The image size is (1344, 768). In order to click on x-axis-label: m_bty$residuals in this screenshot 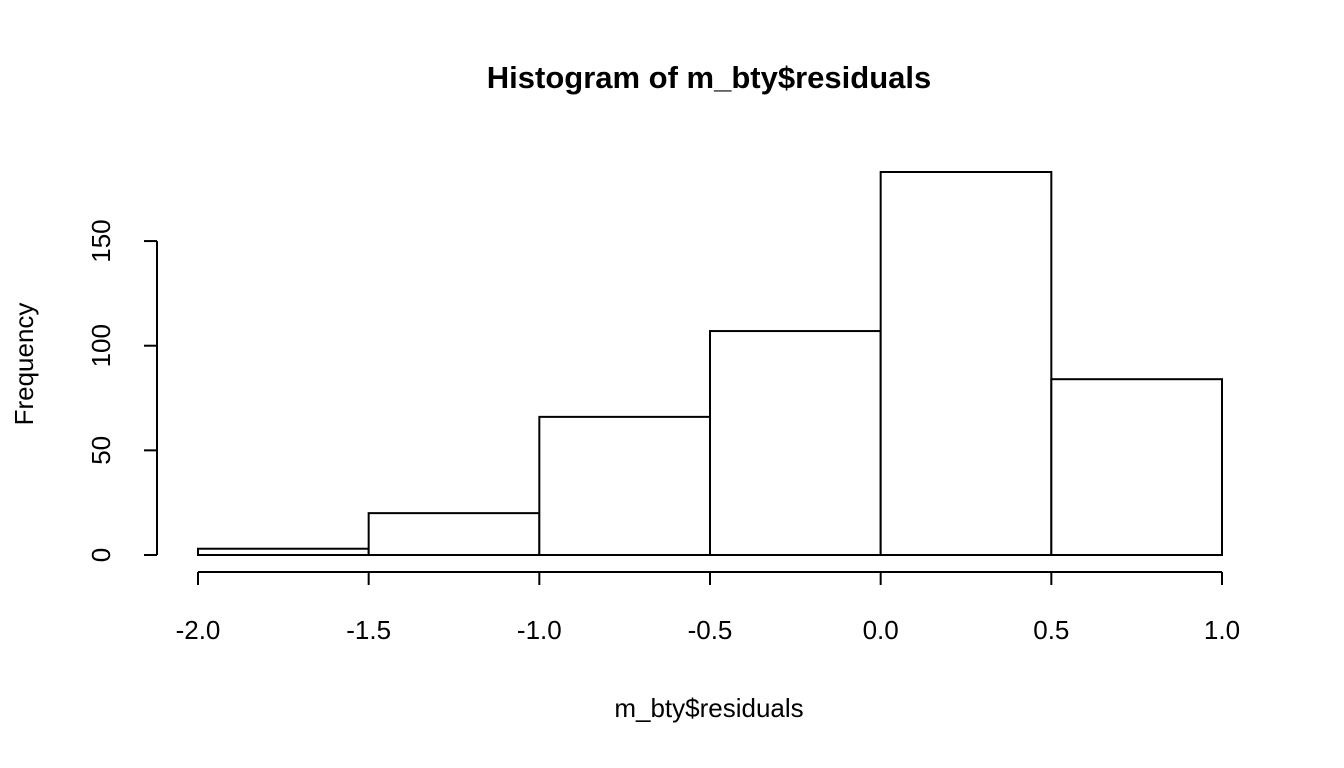, I will do `click(708, 708)`.